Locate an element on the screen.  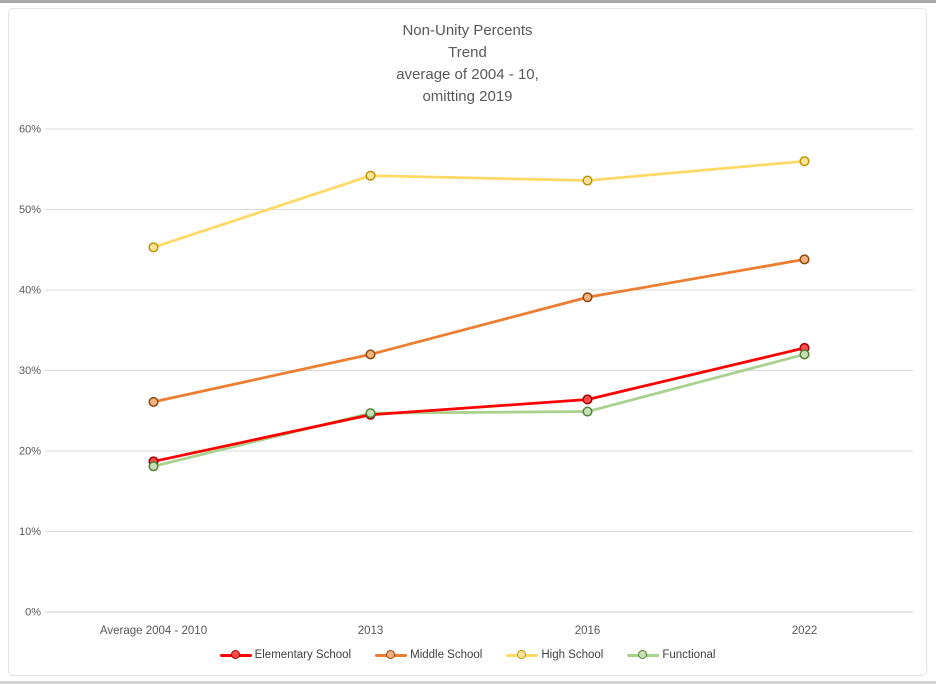
legend-item-0: Elementary School is located at coordinates (285, 655).